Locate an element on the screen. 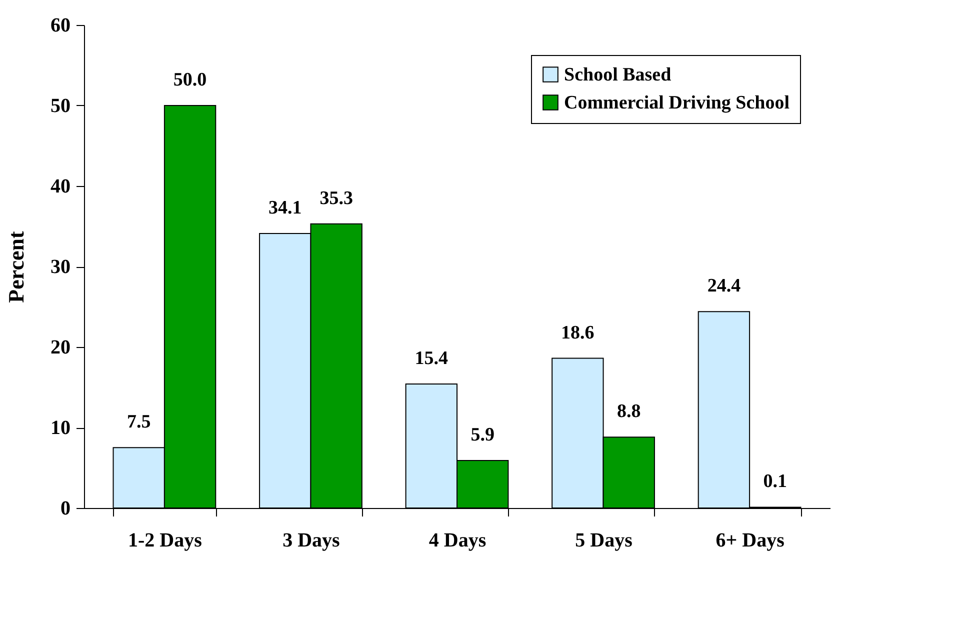  x-tick-label: 6+ Days is located at coordinates (750, 541).